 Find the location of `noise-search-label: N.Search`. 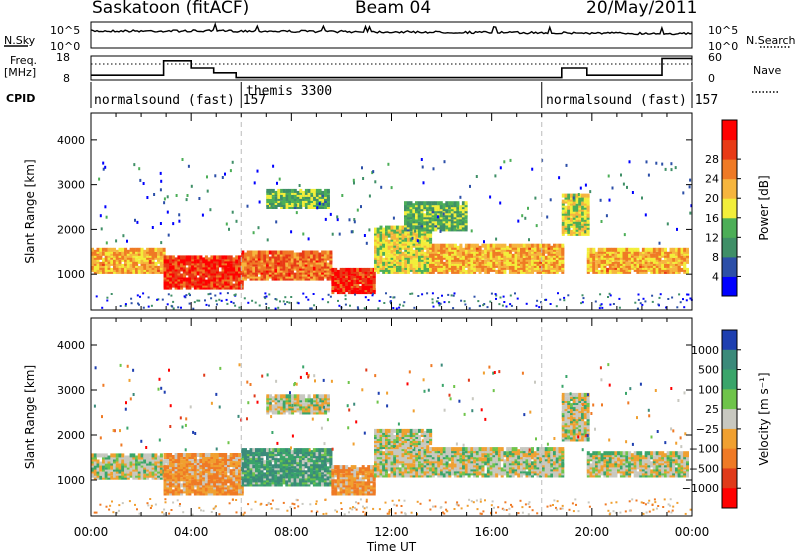

noise-search-label: N.Search is located at coordinates (771, 40).